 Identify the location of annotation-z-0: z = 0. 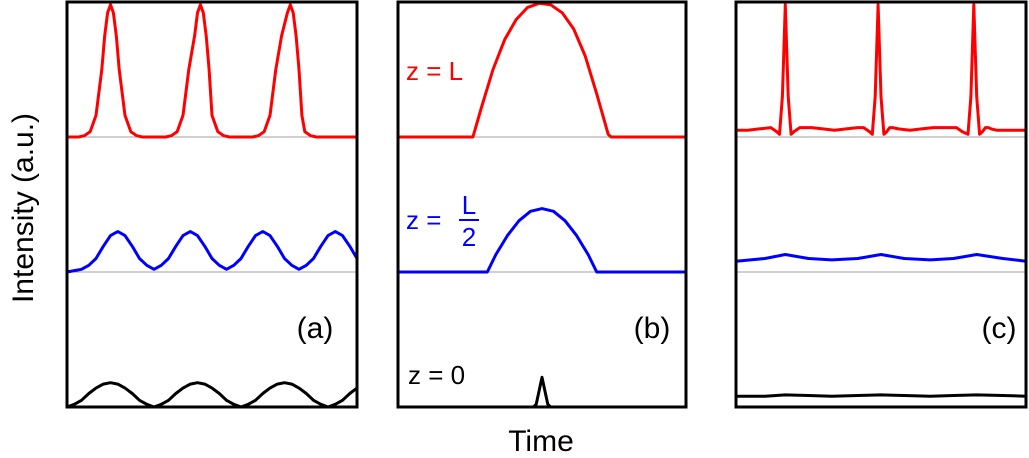
(436, 375).